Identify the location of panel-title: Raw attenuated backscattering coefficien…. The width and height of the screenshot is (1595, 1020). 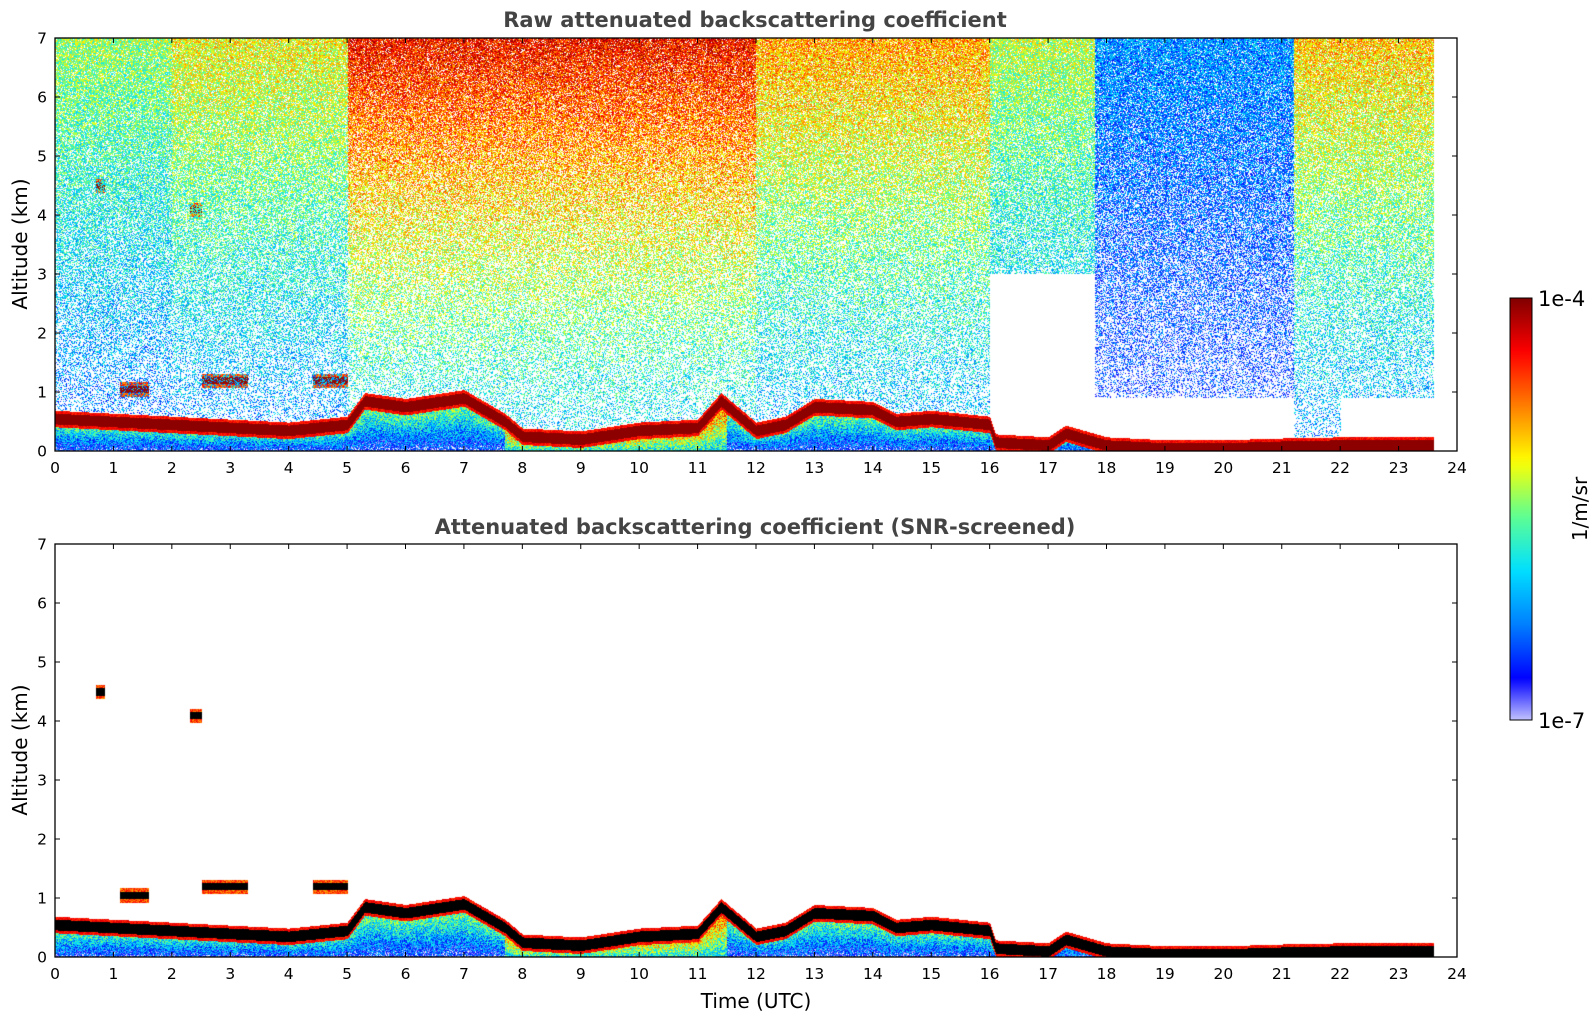
(755, 20).